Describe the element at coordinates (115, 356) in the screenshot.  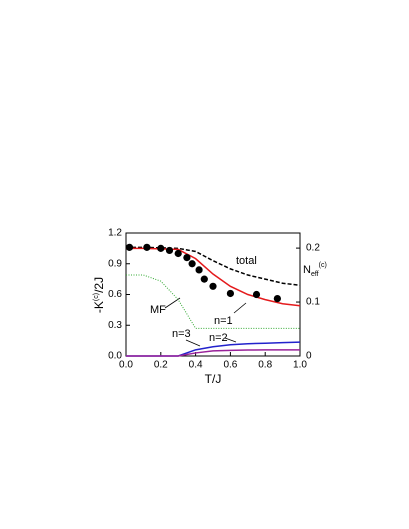
I see `y-tick-label: 0.0` at that location.